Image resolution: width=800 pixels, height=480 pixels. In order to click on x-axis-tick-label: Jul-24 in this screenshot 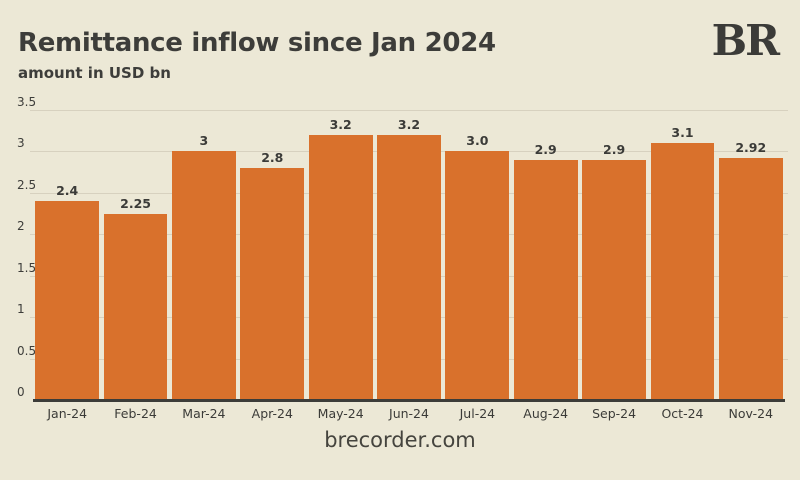, I will do `click(477, 413)`.